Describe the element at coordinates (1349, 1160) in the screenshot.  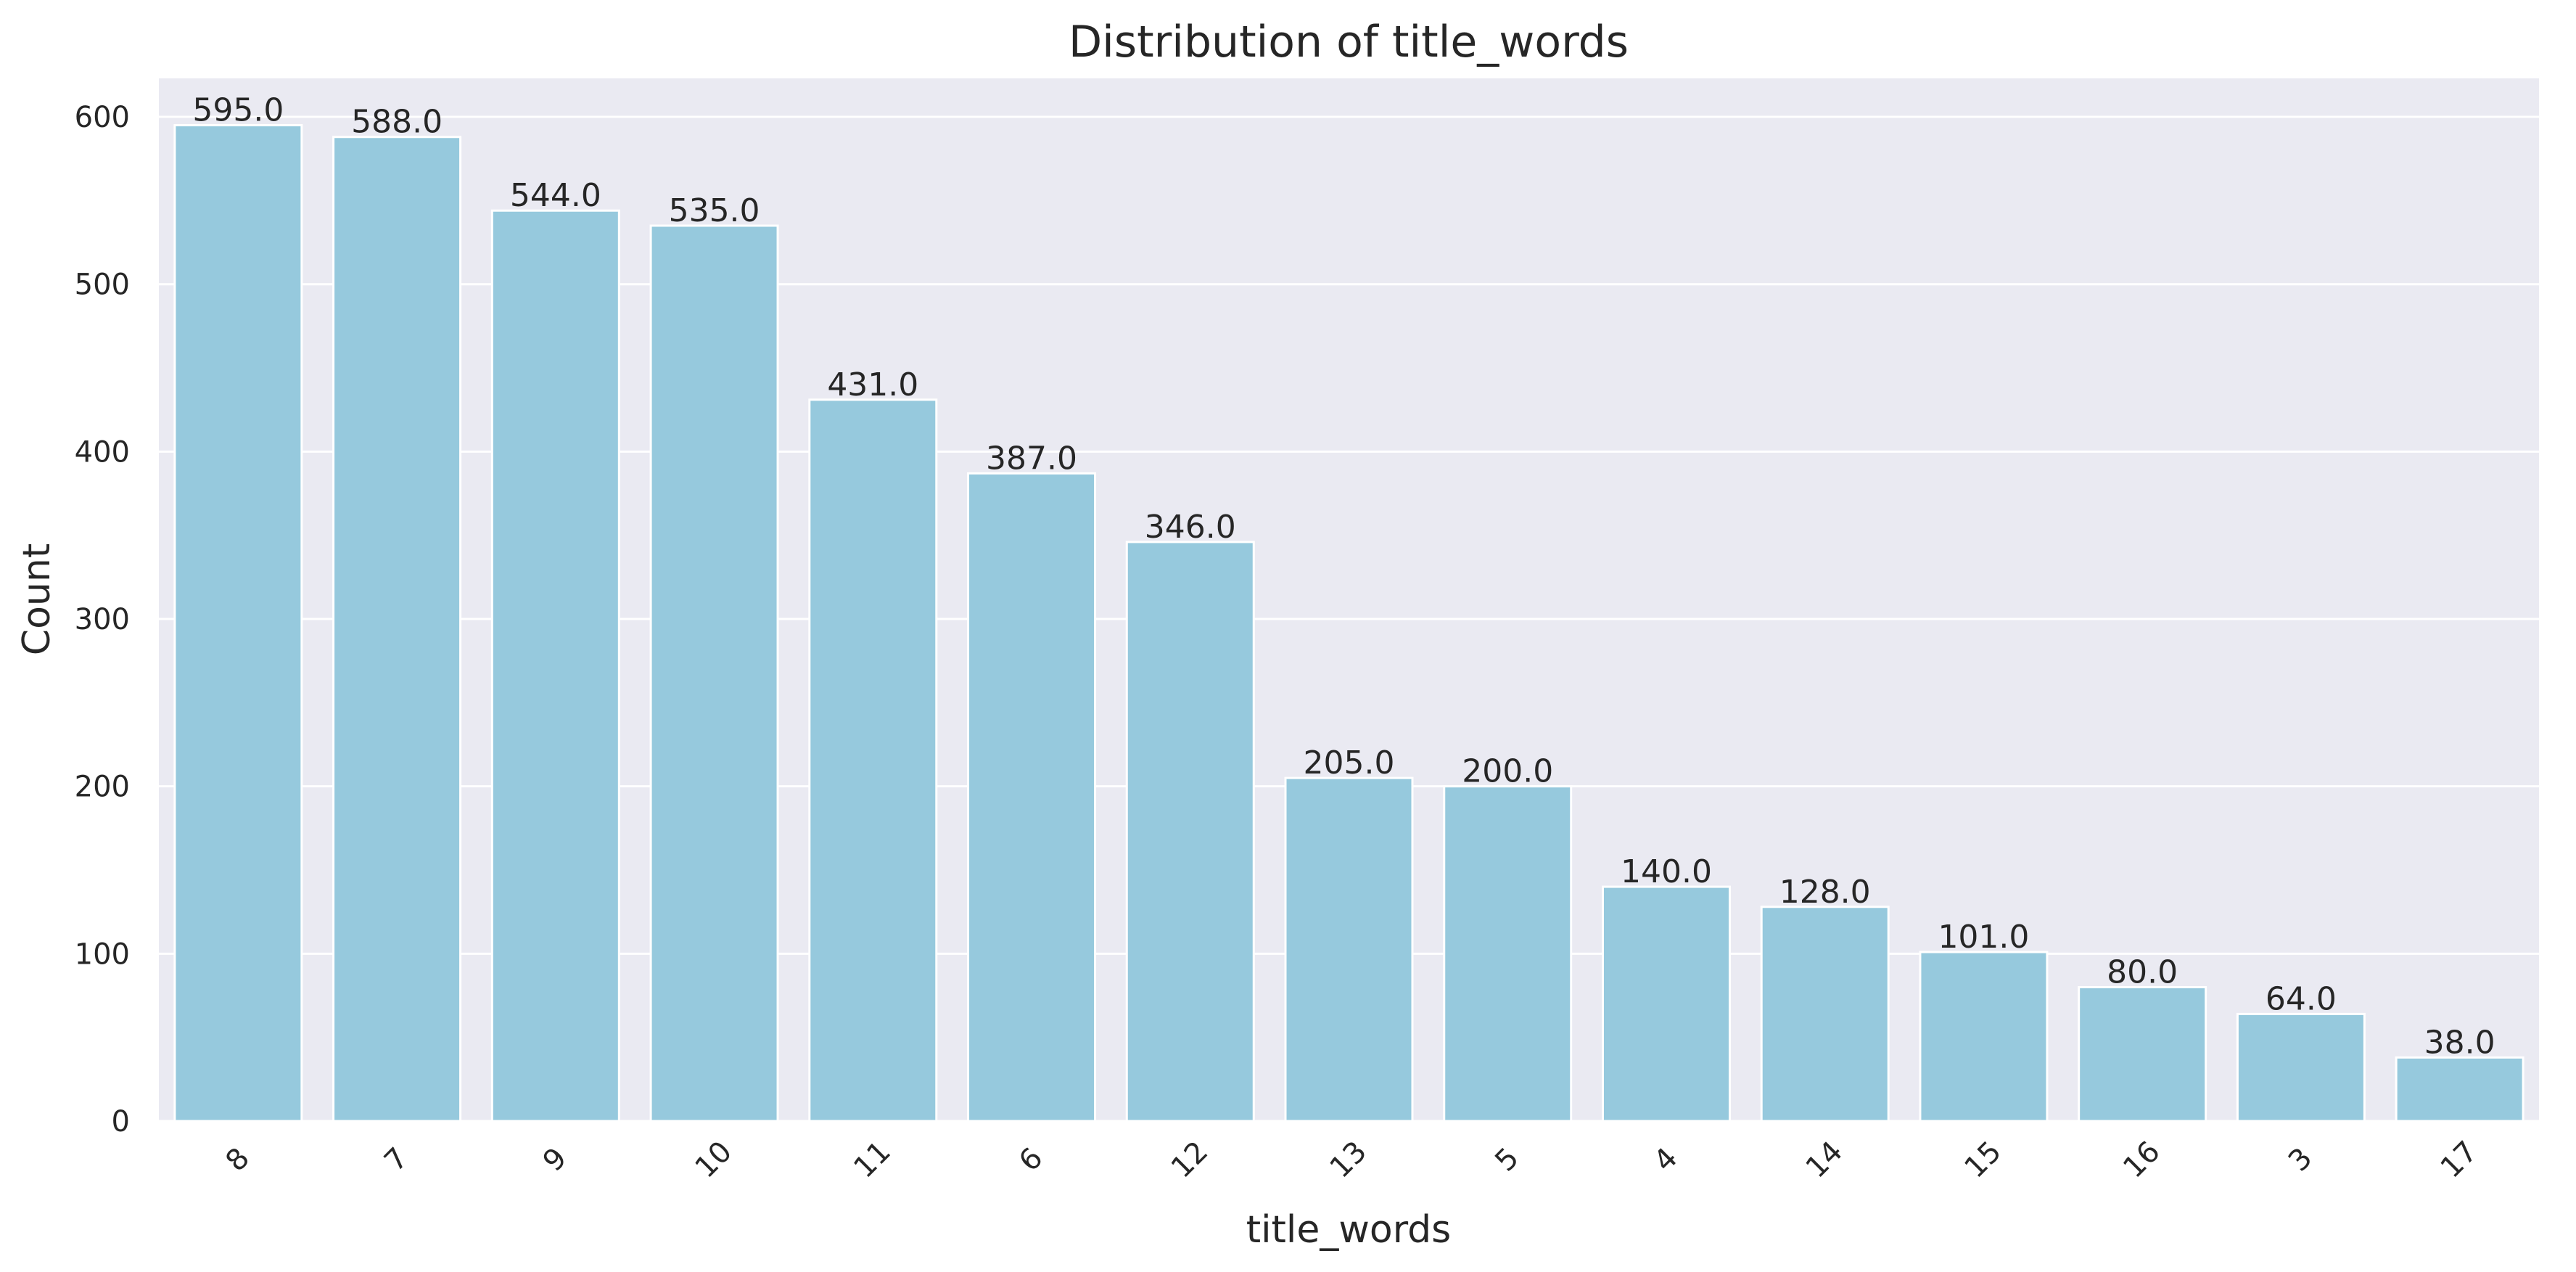
I see `x-tick-label: 13` at that location.